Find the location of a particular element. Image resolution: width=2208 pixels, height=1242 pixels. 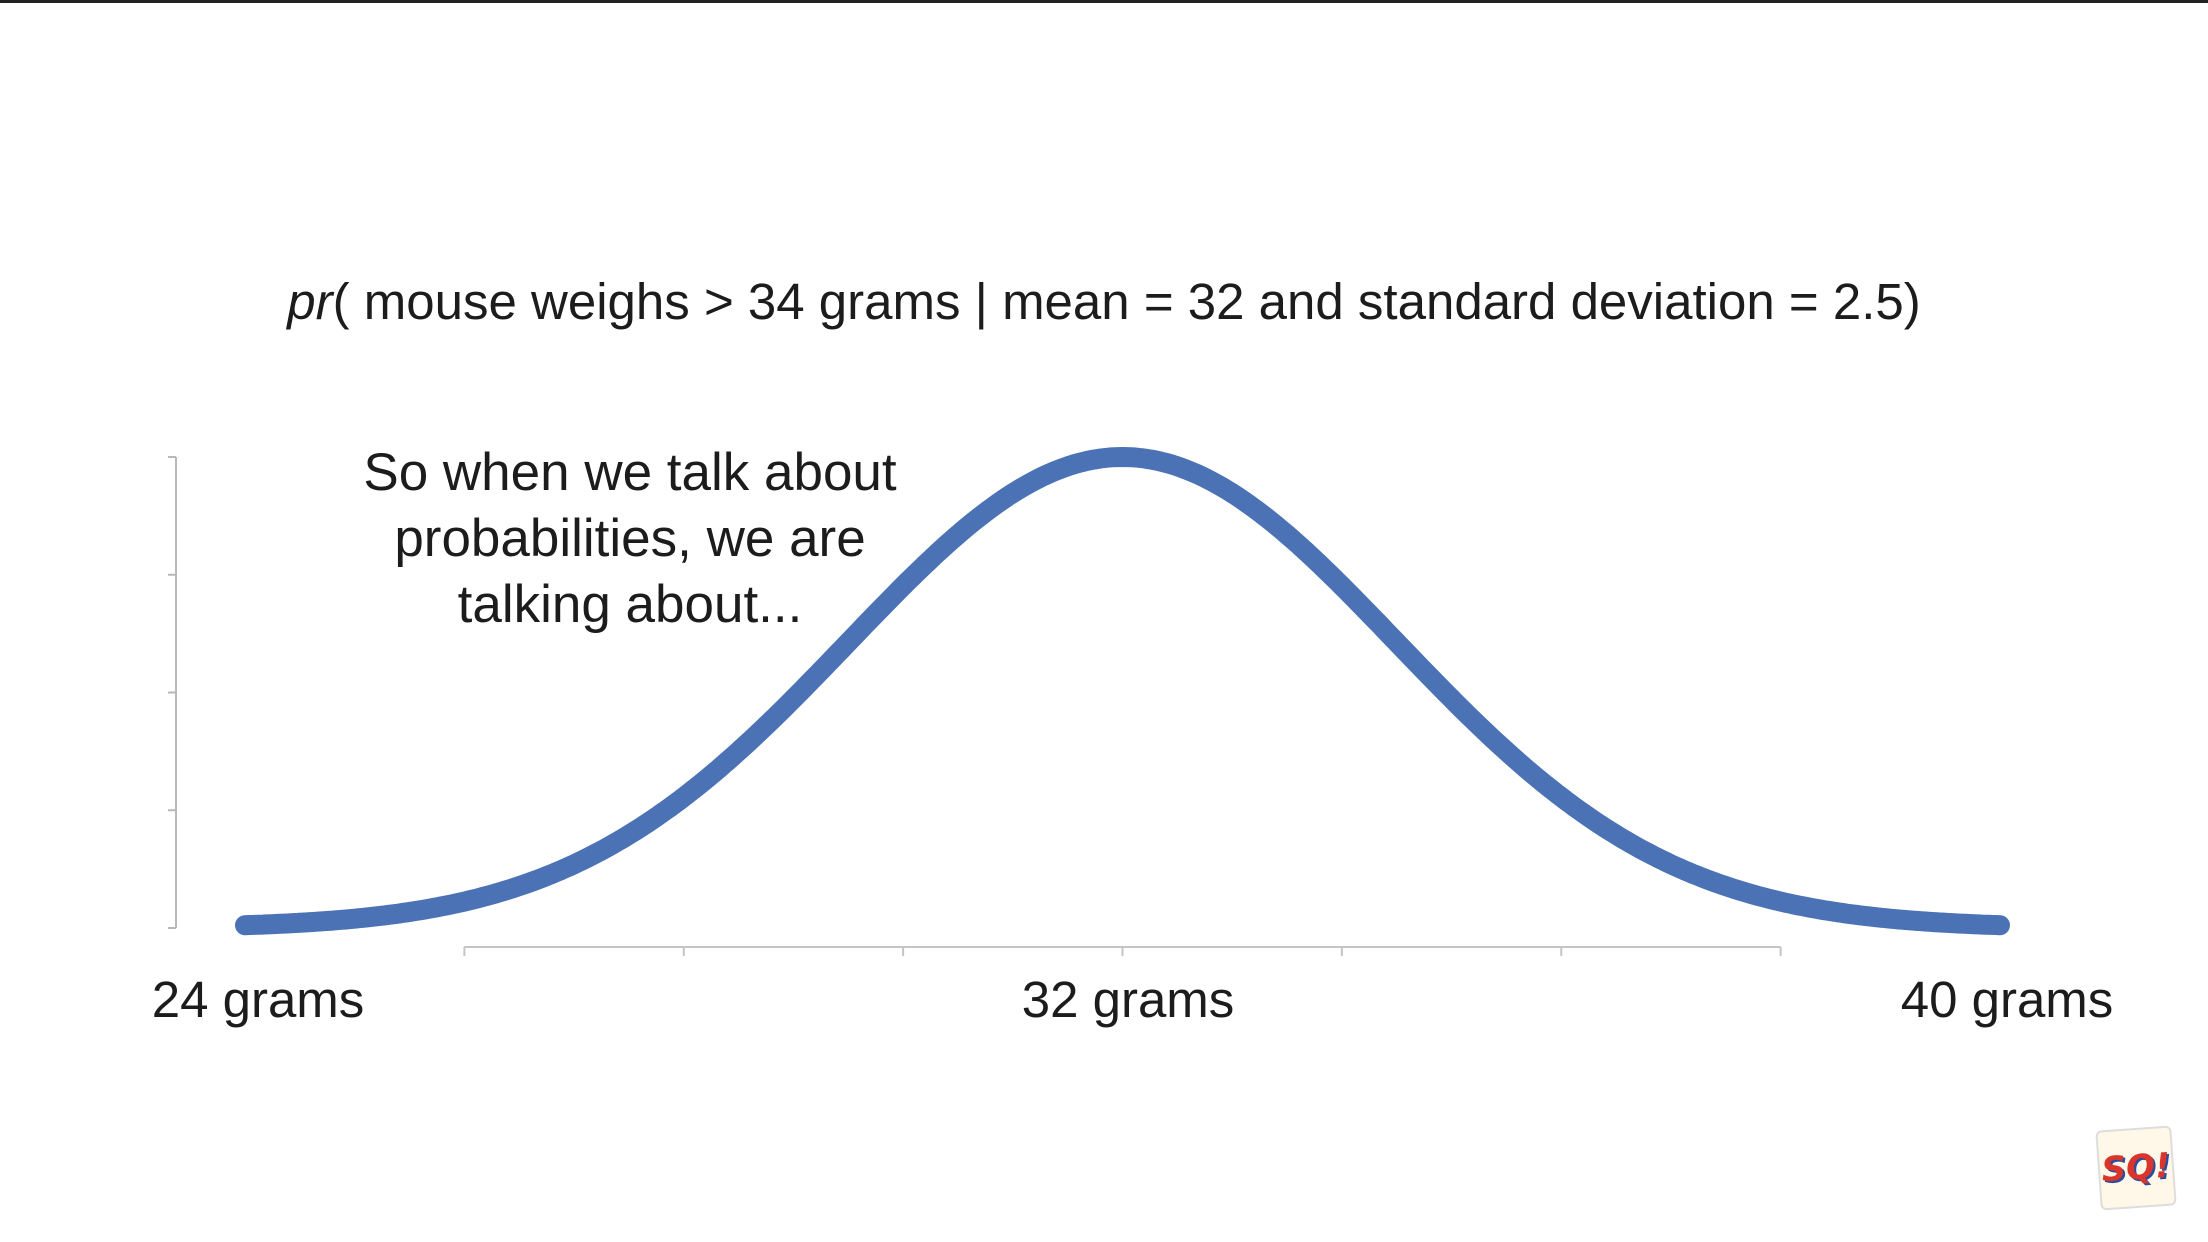

x-tick-label: 24 grams is located at coordinates (258, 999).